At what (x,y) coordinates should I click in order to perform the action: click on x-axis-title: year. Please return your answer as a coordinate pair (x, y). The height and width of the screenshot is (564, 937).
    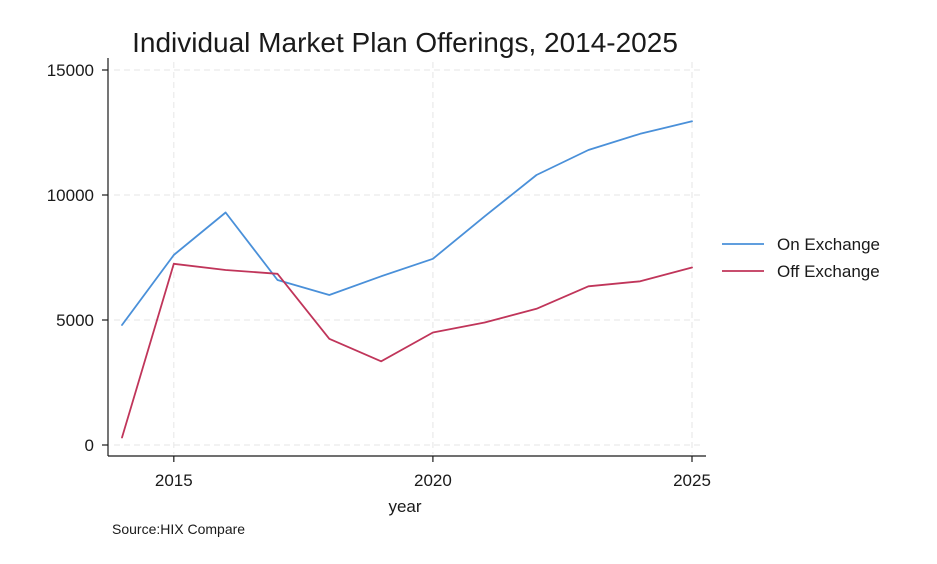
    Looking at the image, I should click on (404, 506).